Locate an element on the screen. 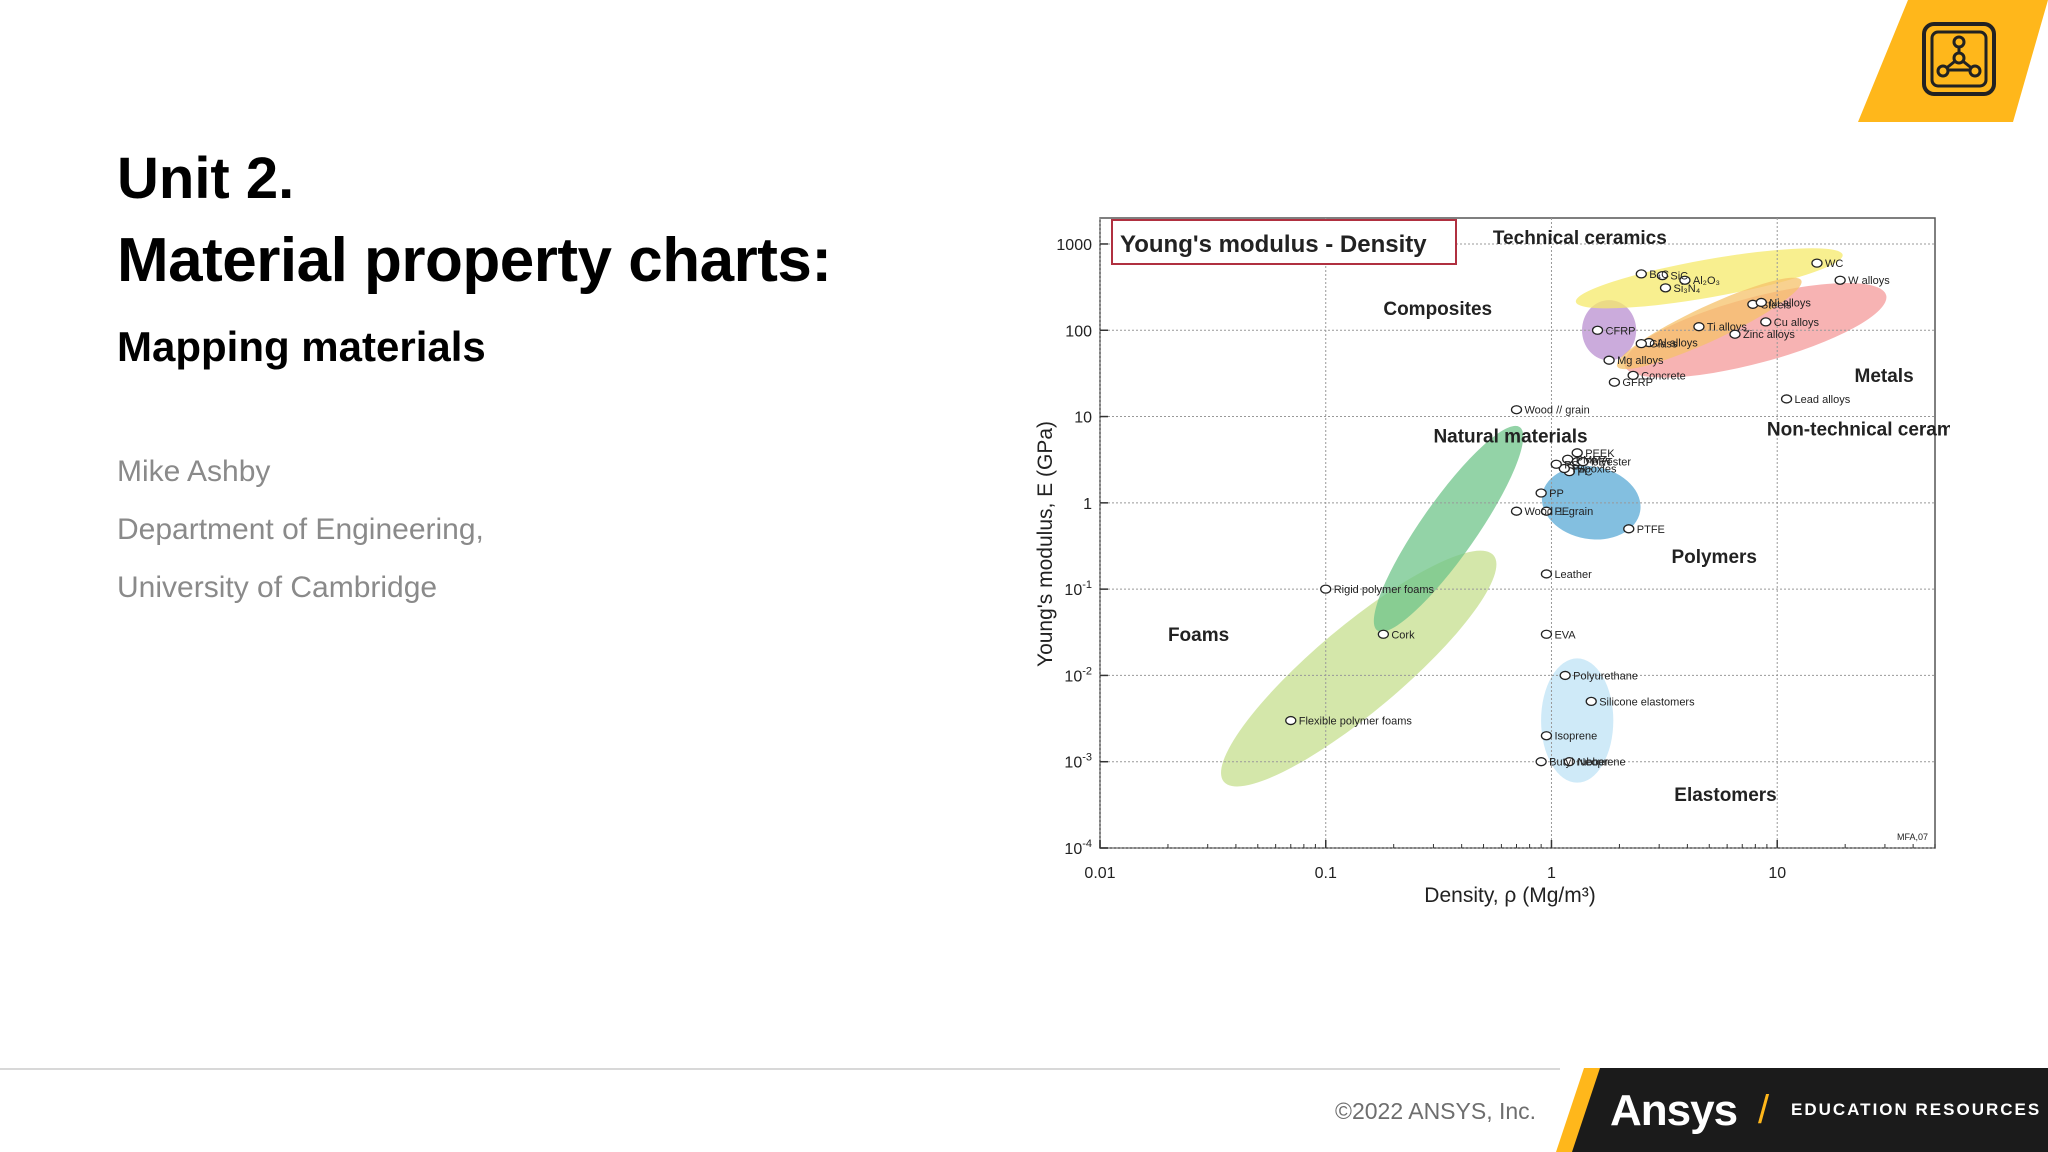 The height and width of the screenshot is (1152, 2048). material-label: Neoprene is located at coordinates (1601, 763).